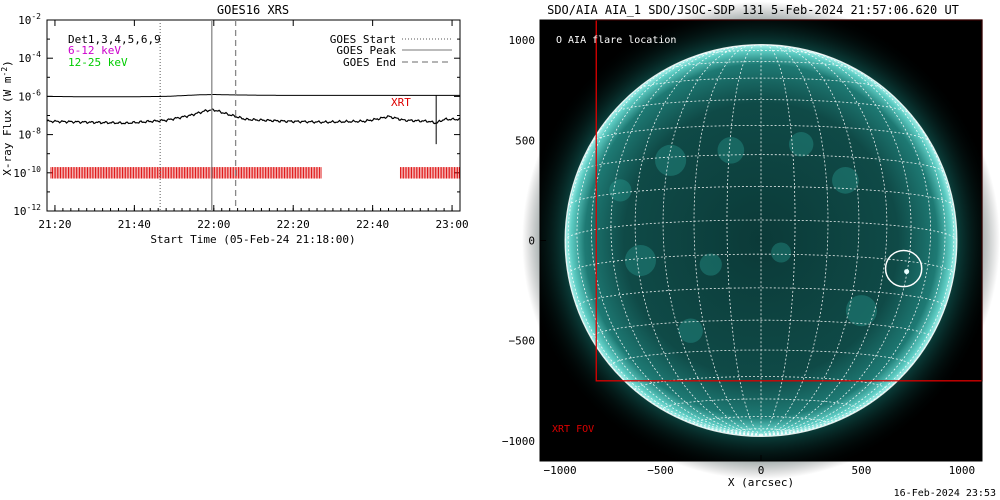 The image size is (1000, 500). Describe the element at coordinates (522, 40) in the screenshot. I see `right-y-tick-label: 1000` at that location.